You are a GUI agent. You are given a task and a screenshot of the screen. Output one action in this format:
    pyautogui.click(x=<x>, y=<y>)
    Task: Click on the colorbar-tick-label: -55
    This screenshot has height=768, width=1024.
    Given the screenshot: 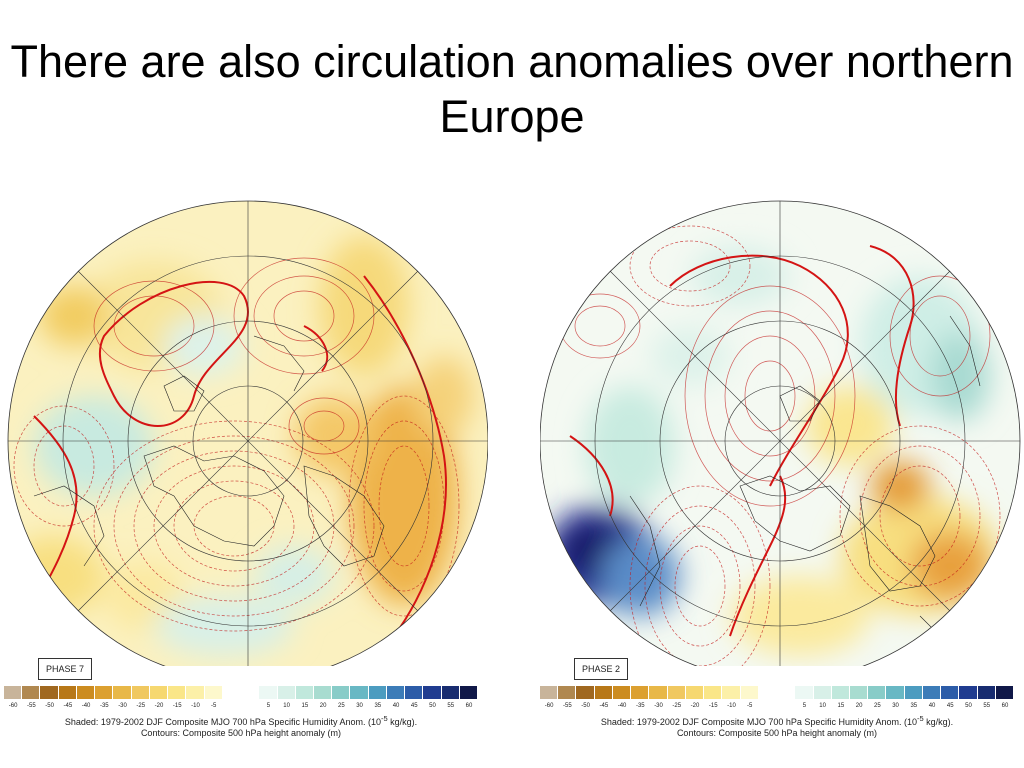 What is the action you would take?
    pyautogui.click(x=31, y=706)
    